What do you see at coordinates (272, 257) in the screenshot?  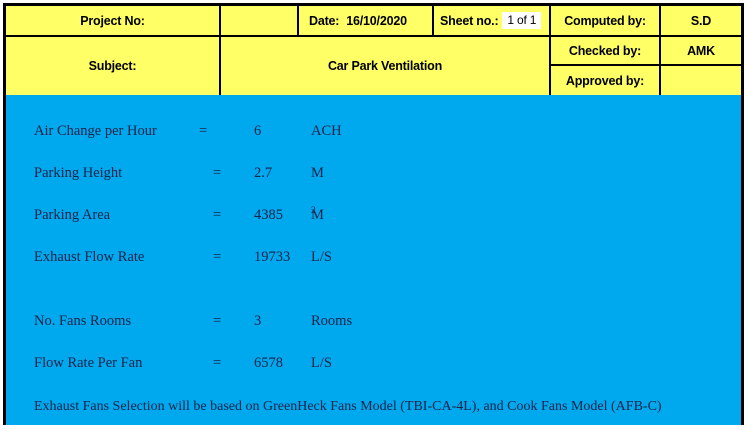 I see `calculation-value: 19733` at bounding box center [272, 257].